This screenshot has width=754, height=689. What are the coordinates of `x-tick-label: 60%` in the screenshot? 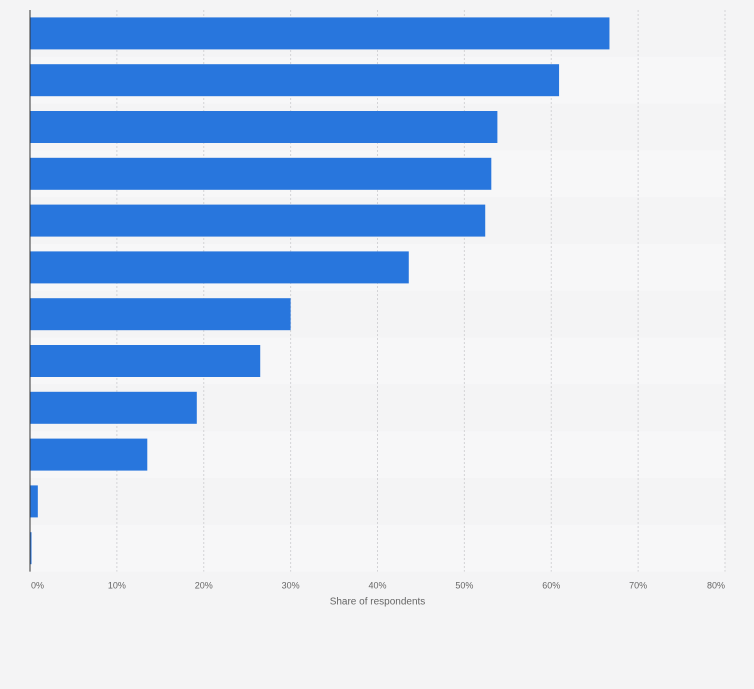 It's located at (551, 586).